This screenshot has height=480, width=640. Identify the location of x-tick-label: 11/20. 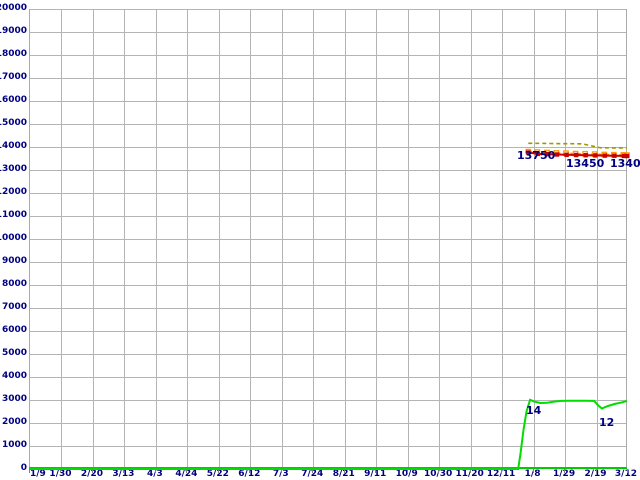
(469, 474).